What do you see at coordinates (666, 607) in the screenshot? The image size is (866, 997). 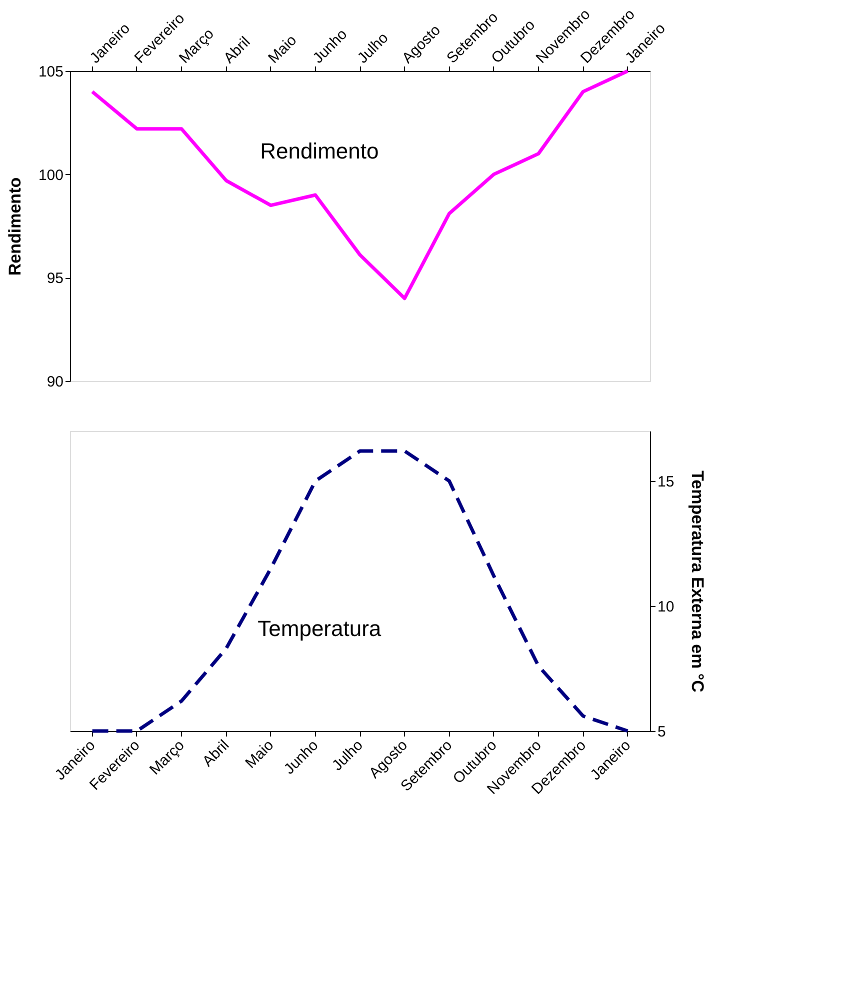 I see `y2-tick-label: 10` at bounding box center [666, 607].